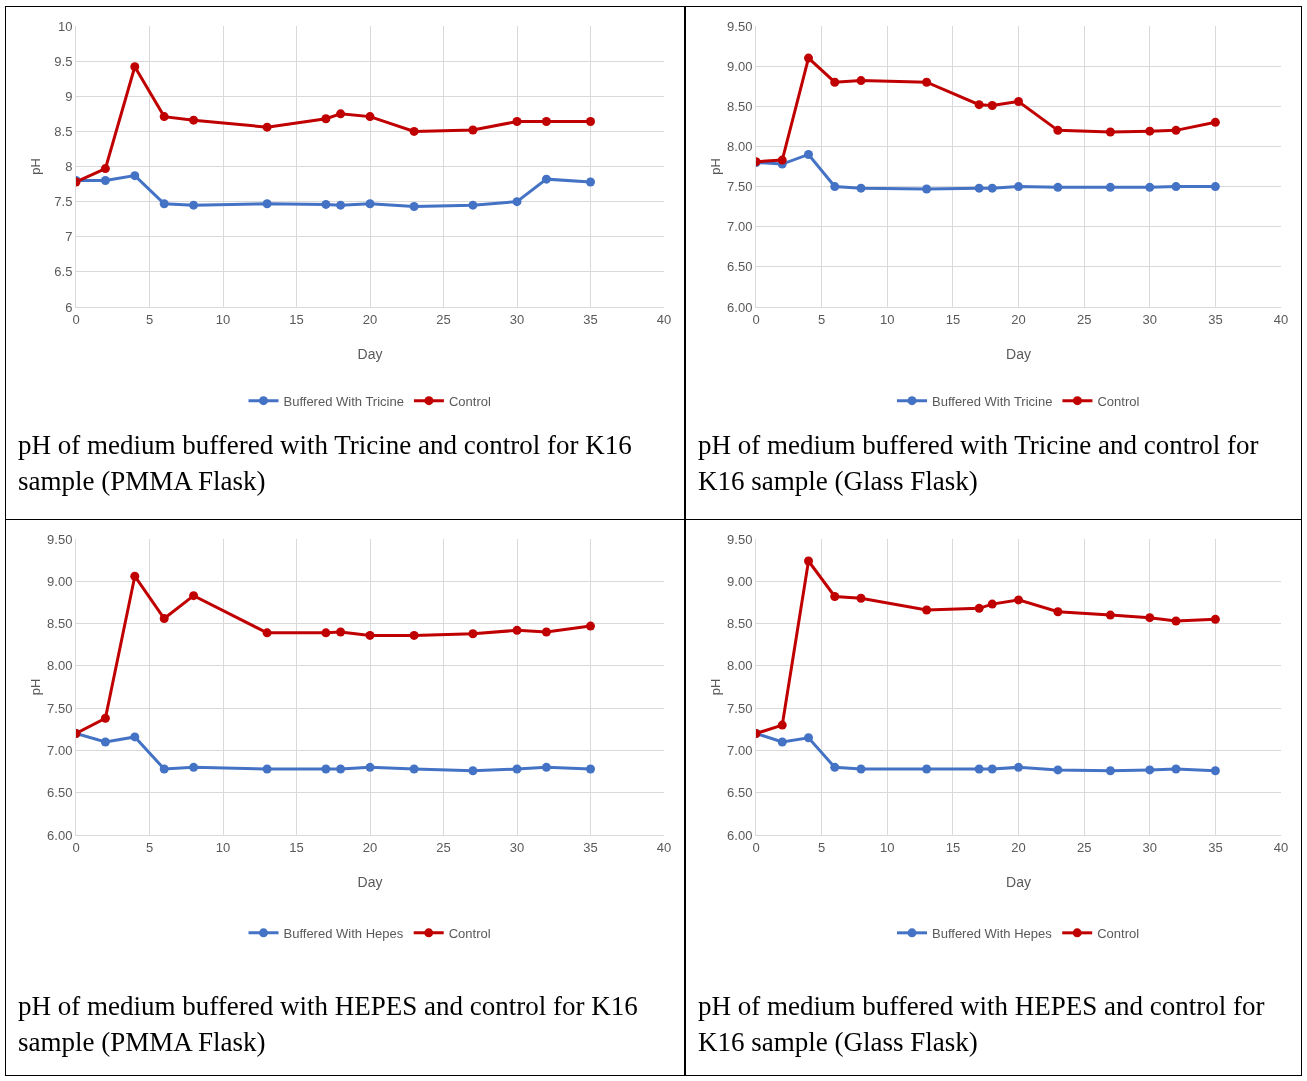 This screenshot has width=1307, height=1081. I want to click on y-tick-label: 7, so click(69, 237).